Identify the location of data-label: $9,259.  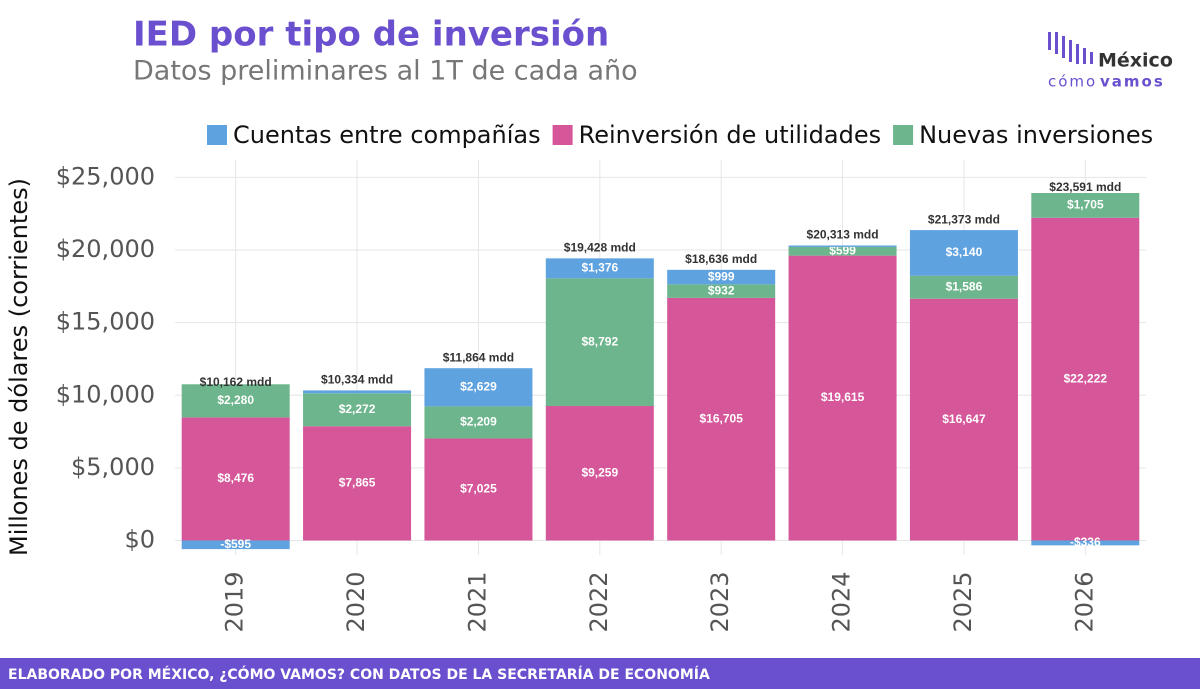
(599, 472).